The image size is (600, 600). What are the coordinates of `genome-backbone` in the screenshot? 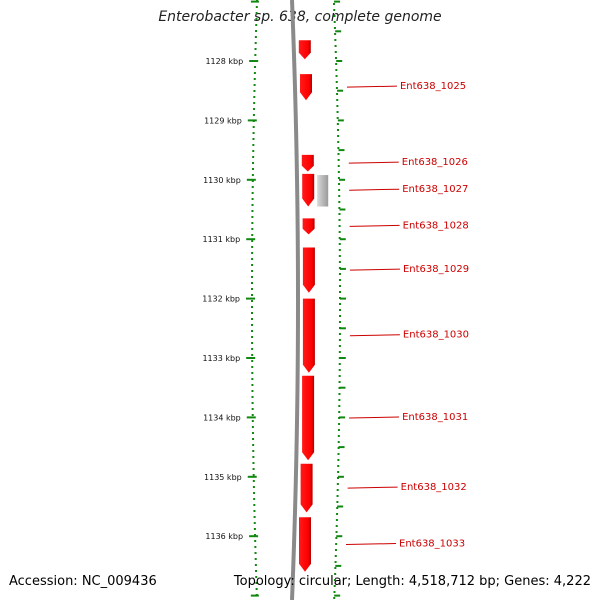 It's located at (295, 300).